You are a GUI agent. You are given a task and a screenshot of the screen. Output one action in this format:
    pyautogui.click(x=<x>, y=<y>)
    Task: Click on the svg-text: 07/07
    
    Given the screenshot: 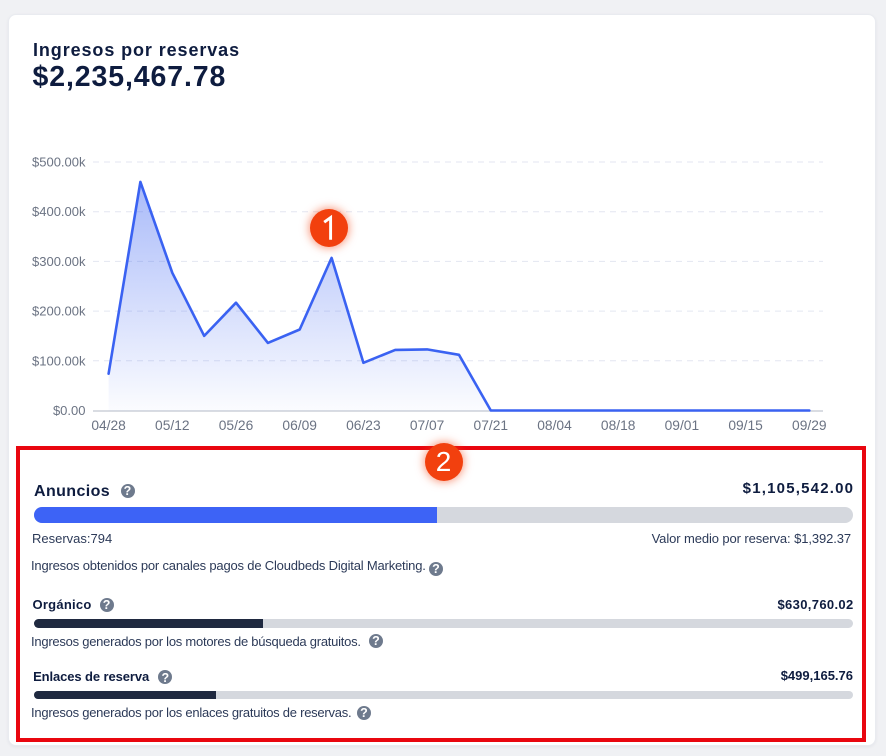 What is the action you would take?
    pyautogui.click(x=427, y=425)
    